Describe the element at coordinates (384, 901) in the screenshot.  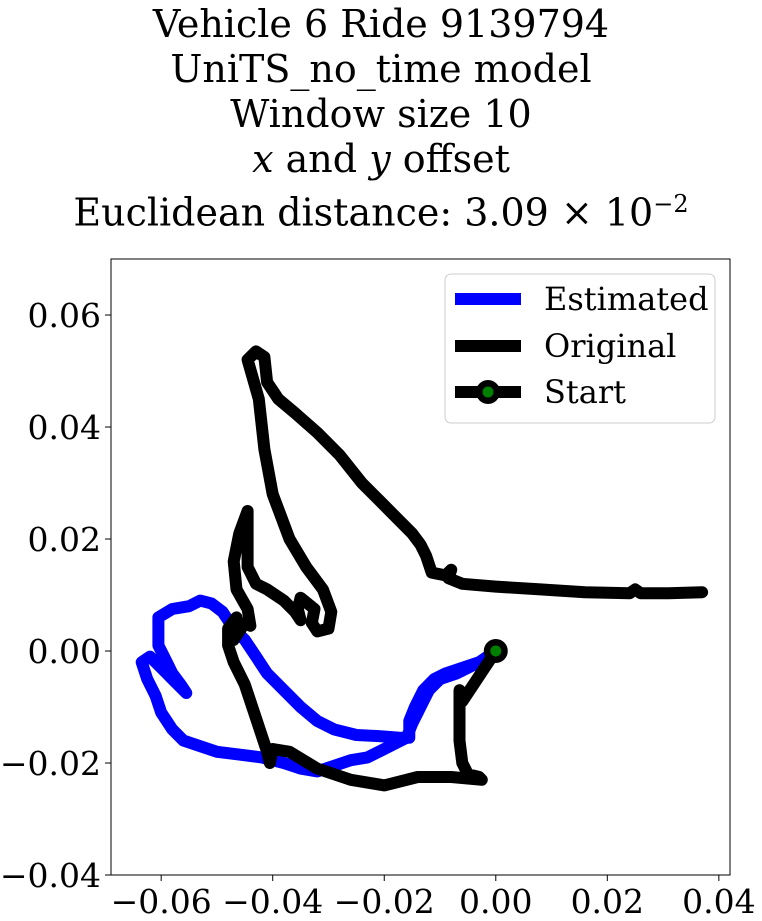
I see `x-tick-label: −0.02` at that location.